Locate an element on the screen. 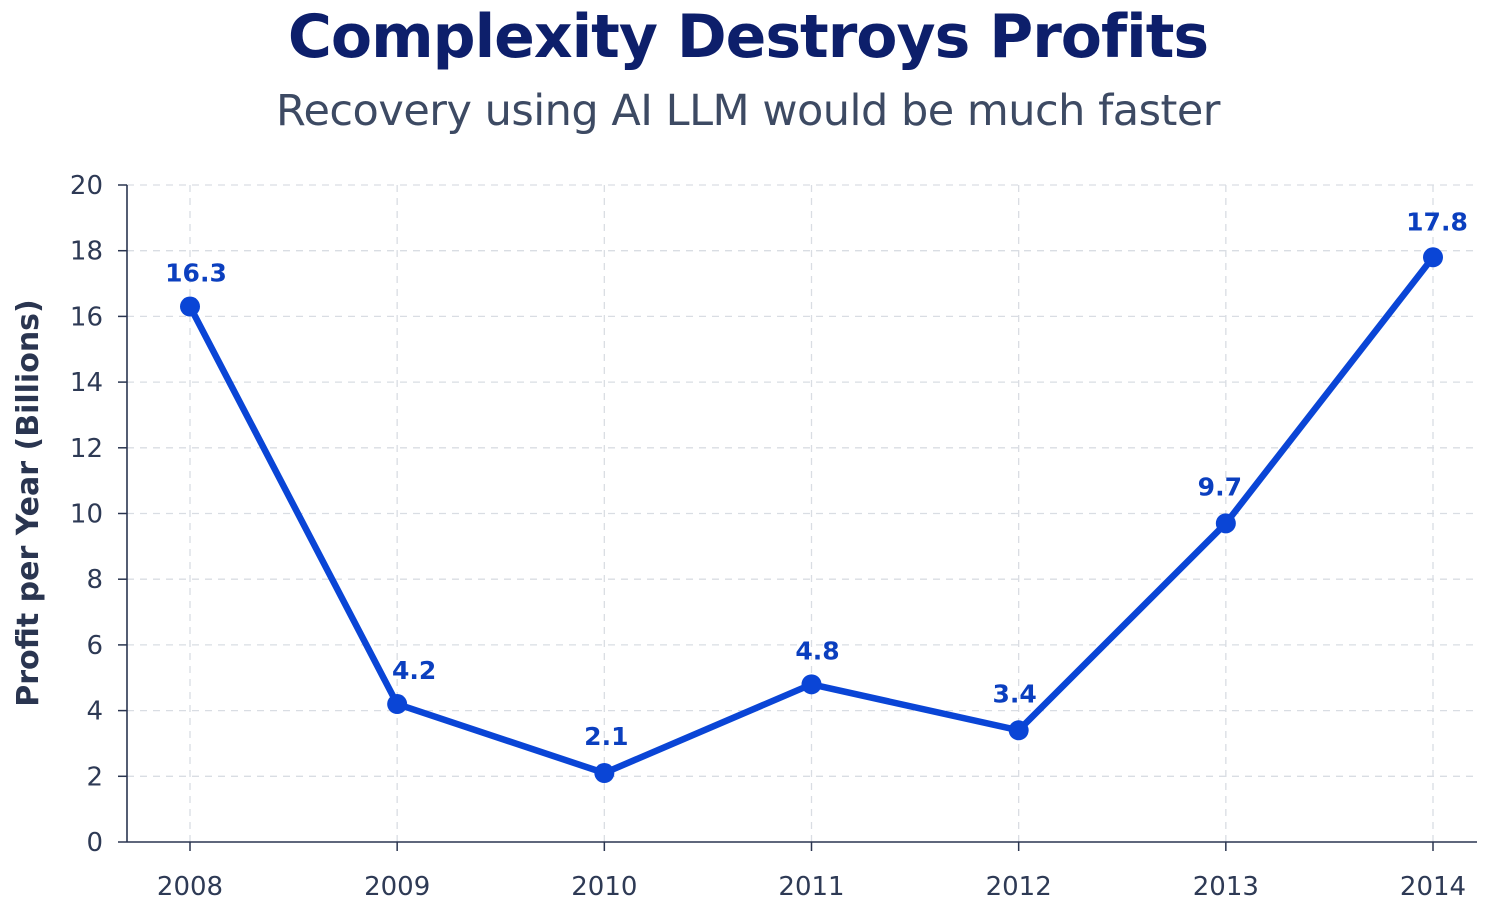 The image size is (1491, 912). y-tick-label: 10 is located at coordinates (86, 515).